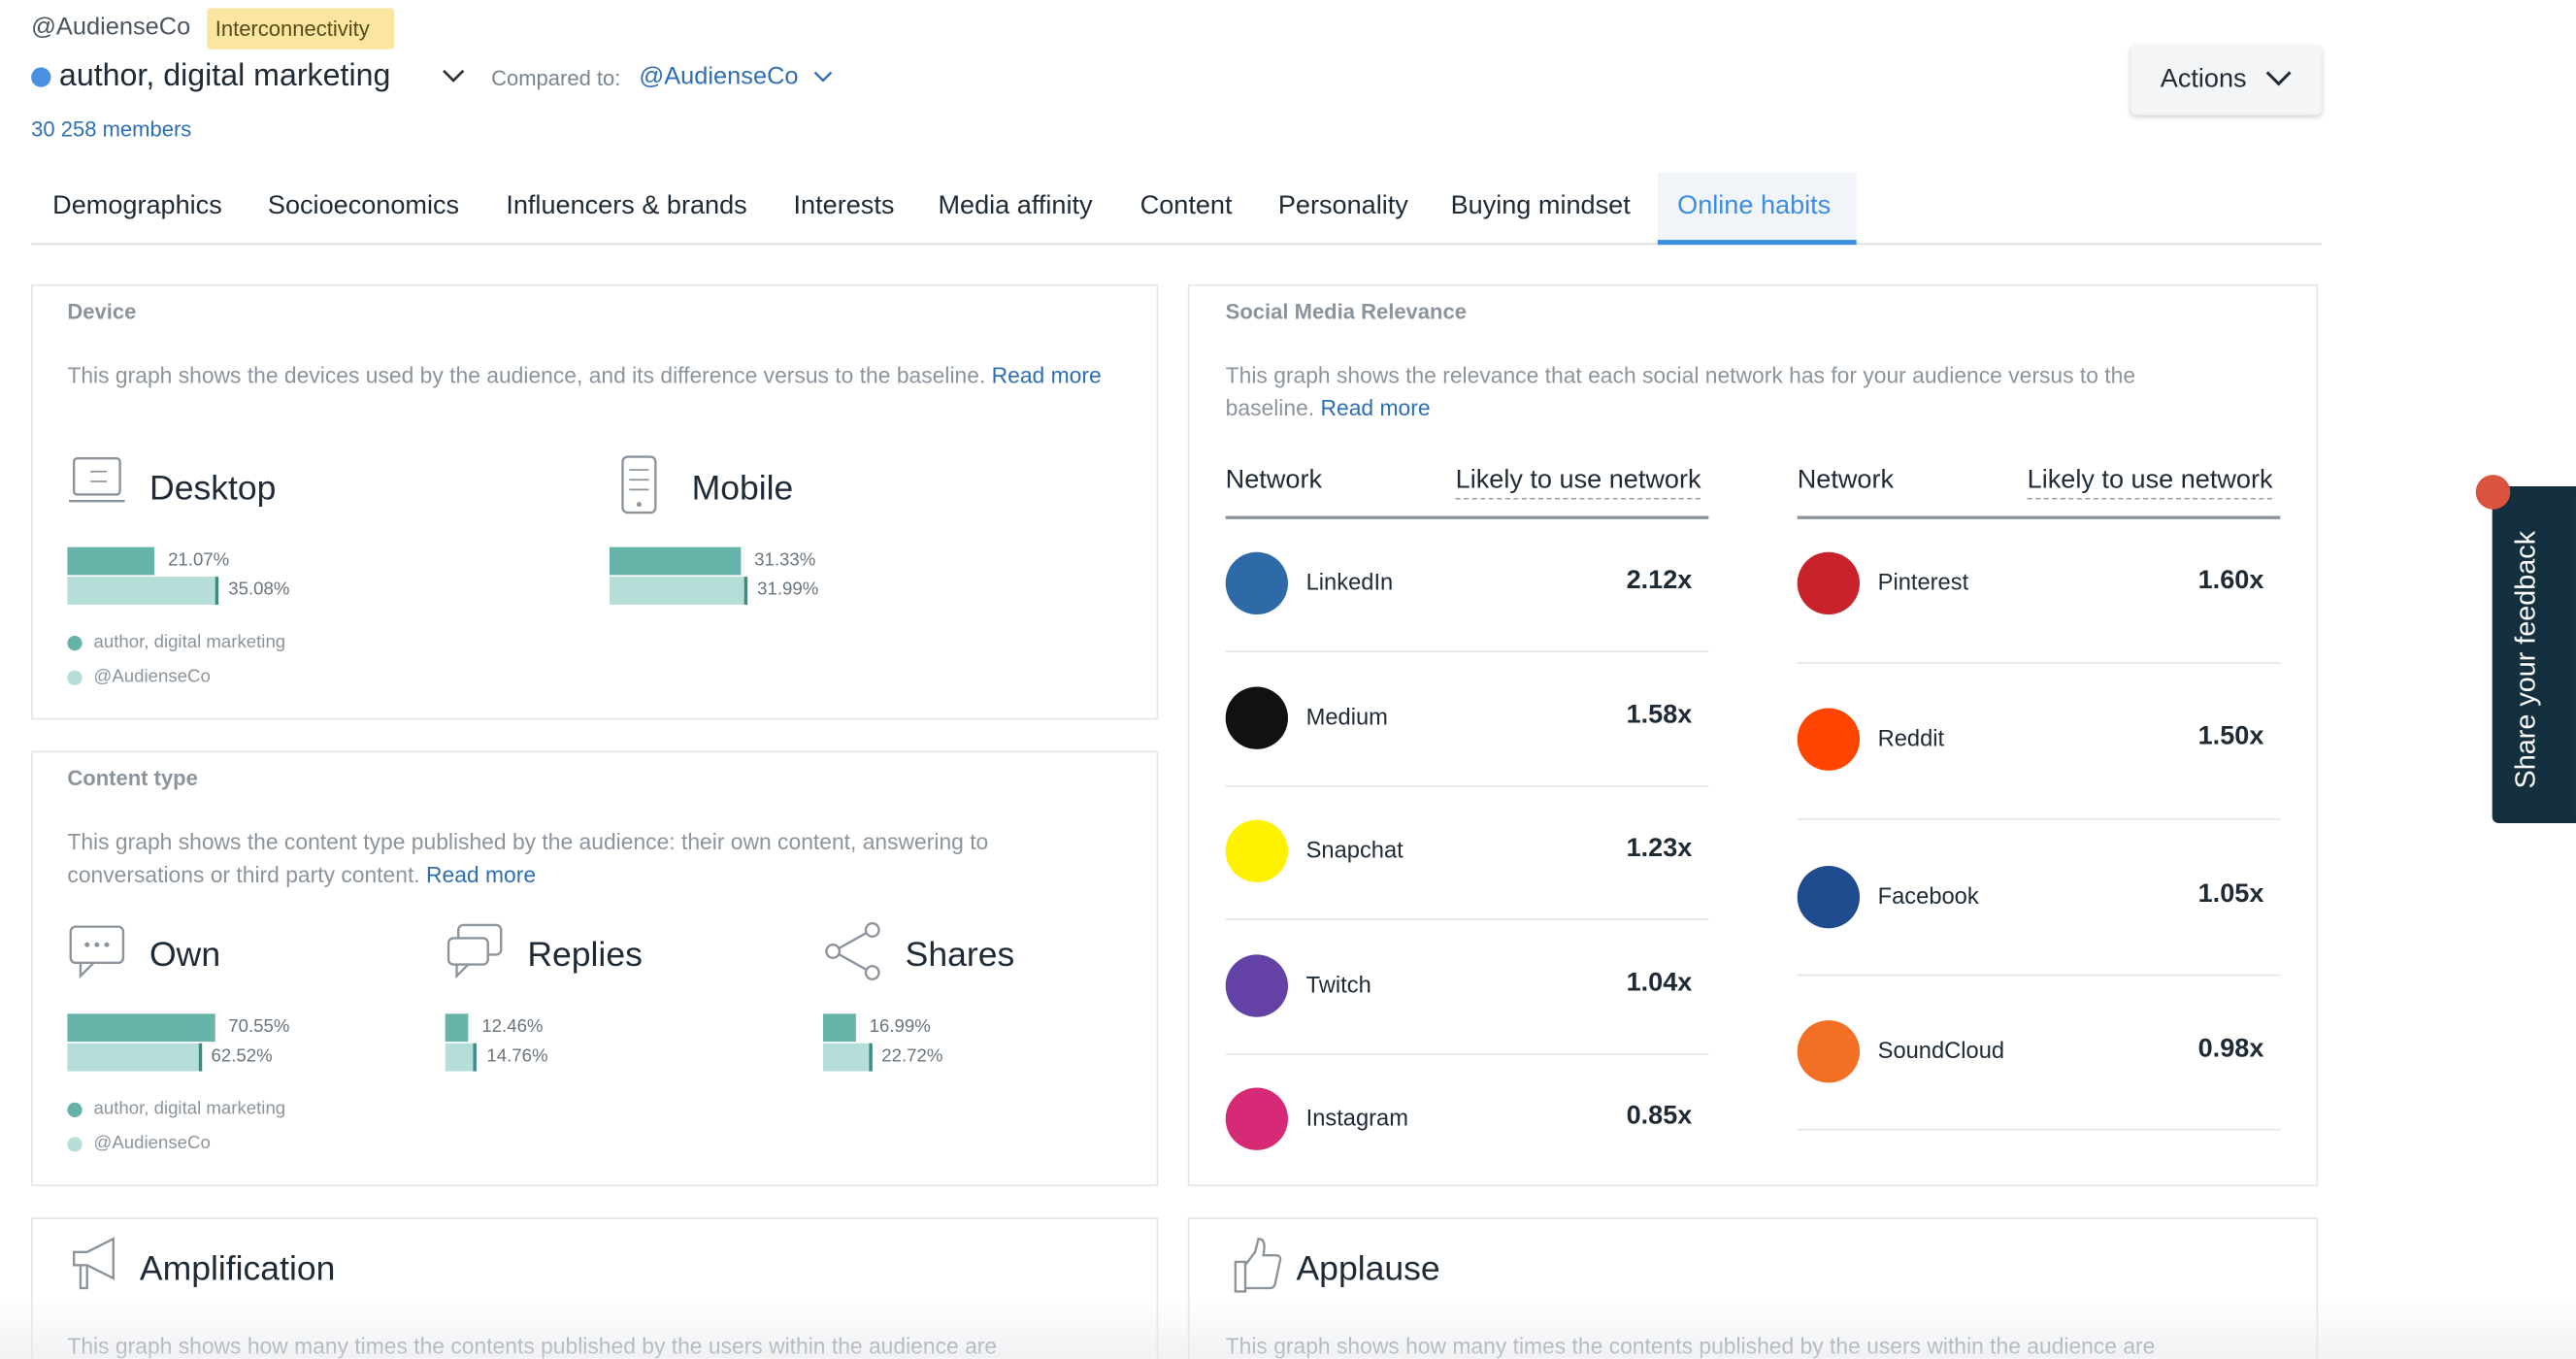 This screenshot has height=1359, width=2576. What do you see at coordinates (111, 129) in the screenshot?
I see `members: 30 258 members` at bounding box center [111, 129].